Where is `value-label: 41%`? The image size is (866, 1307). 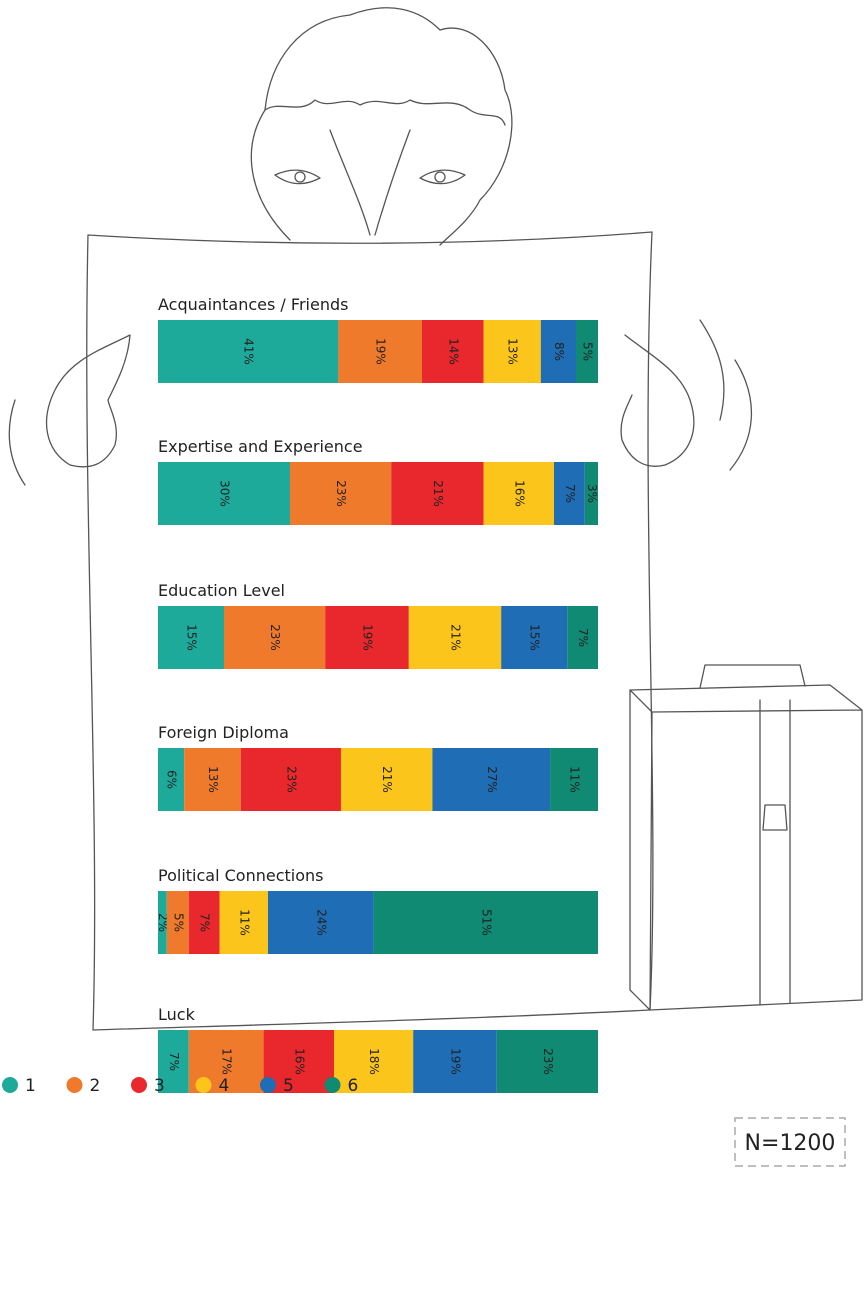
value-label: 41% is located at coordinates (249, 351).